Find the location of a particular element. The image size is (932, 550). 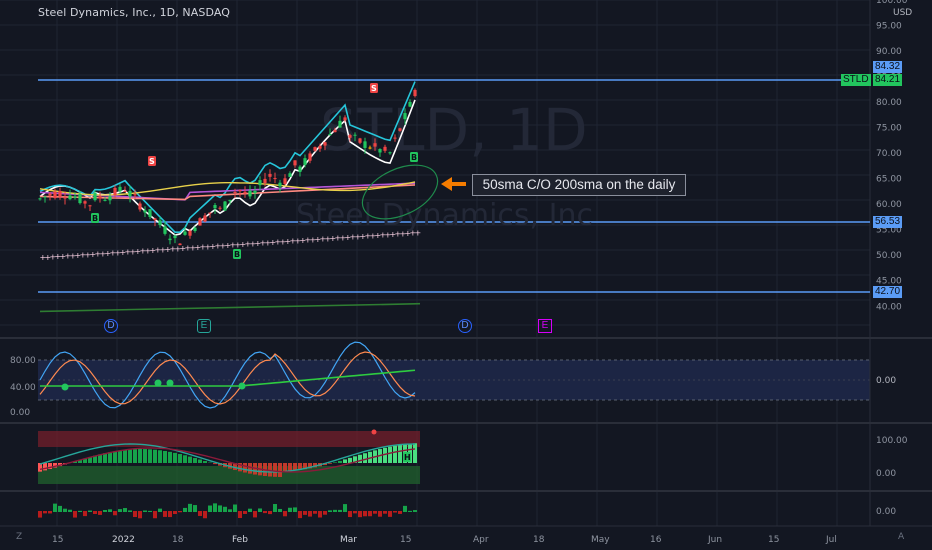

time-axis-label: 2022 is located at coordinates (123, 540).